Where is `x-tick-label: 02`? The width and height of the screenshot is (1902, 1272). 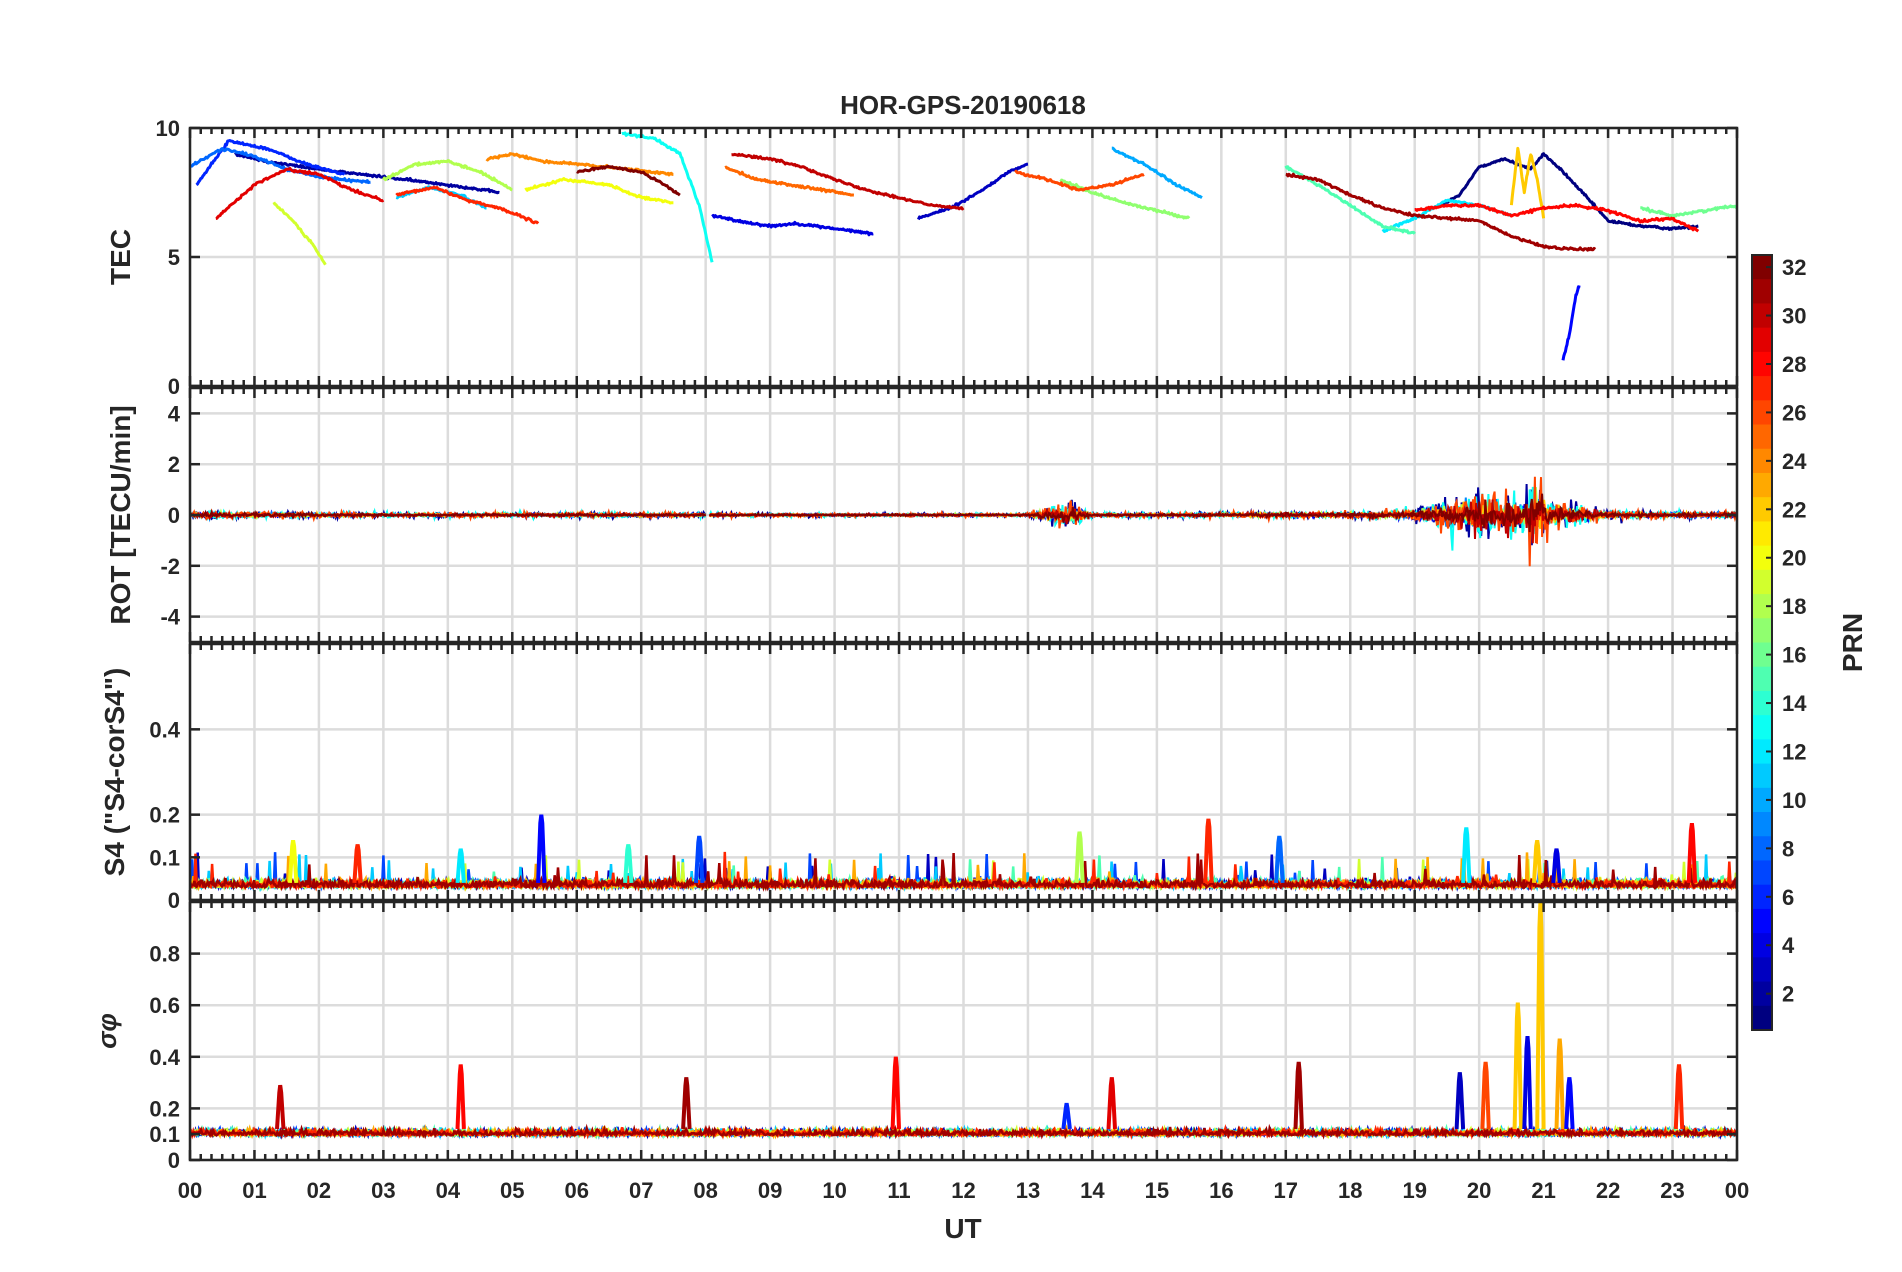
x-tick-label: 02 is located at coordinates (319, 1190).